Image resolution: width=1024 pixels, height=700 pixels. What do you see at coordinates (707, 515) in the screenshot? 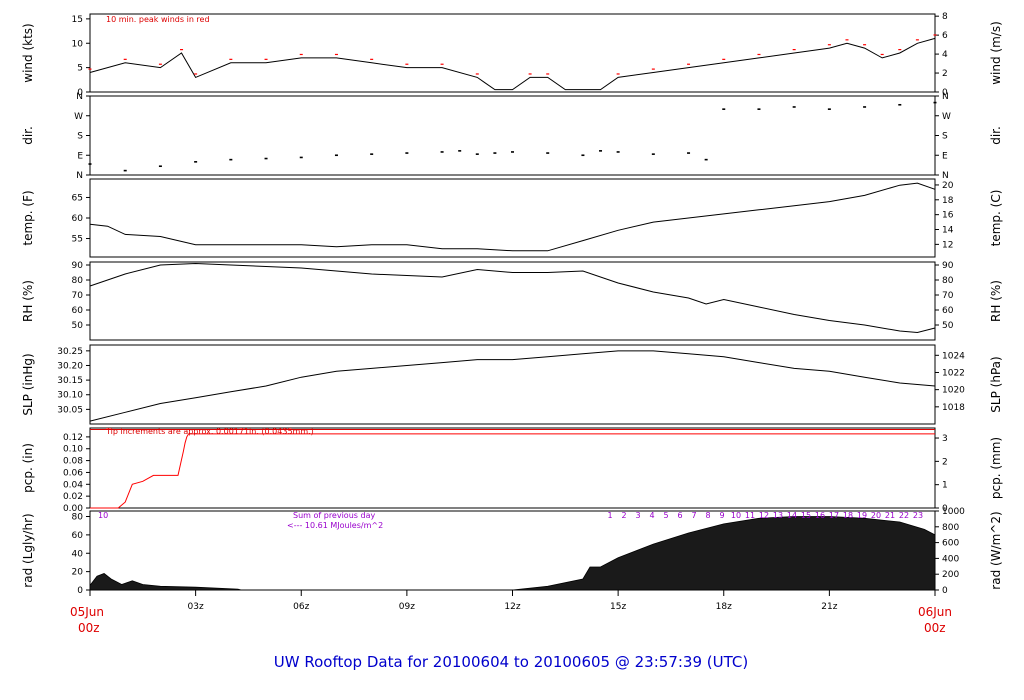
I see `rad-hour-label: 8` at bounding box center [707, 515].